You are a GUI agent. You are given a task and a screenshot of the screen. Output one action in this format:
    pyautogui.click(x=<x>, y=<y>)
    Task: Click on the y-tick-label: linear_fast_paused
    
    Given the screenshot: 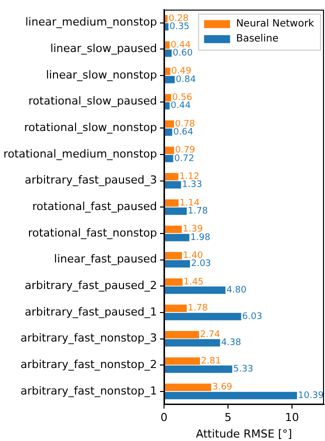 What is the action you would take?
    pyautogui.click(x=105, y=259)
    